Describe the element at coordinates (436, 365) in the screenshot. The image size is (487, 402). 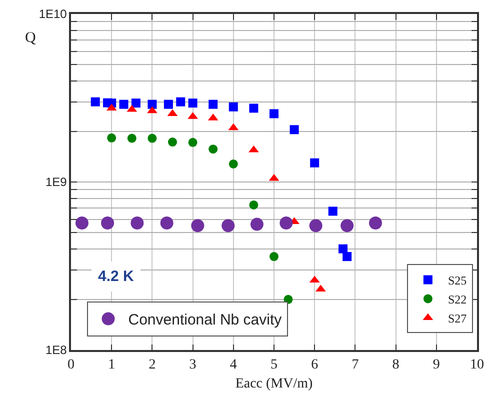
I see `x-tick-label: 9` at that location.